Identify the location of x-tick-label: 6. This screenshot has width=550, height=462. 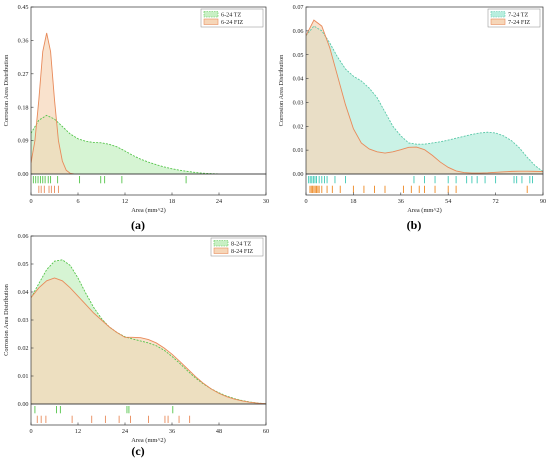
(77, 201).